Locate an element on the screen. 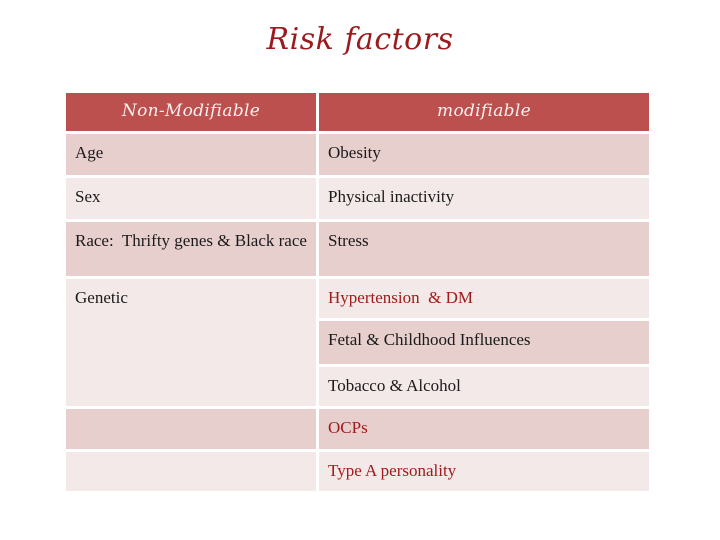 This screenshot has height=540, width=720. page-title: Risk factors is located at coordinates (360, 39).